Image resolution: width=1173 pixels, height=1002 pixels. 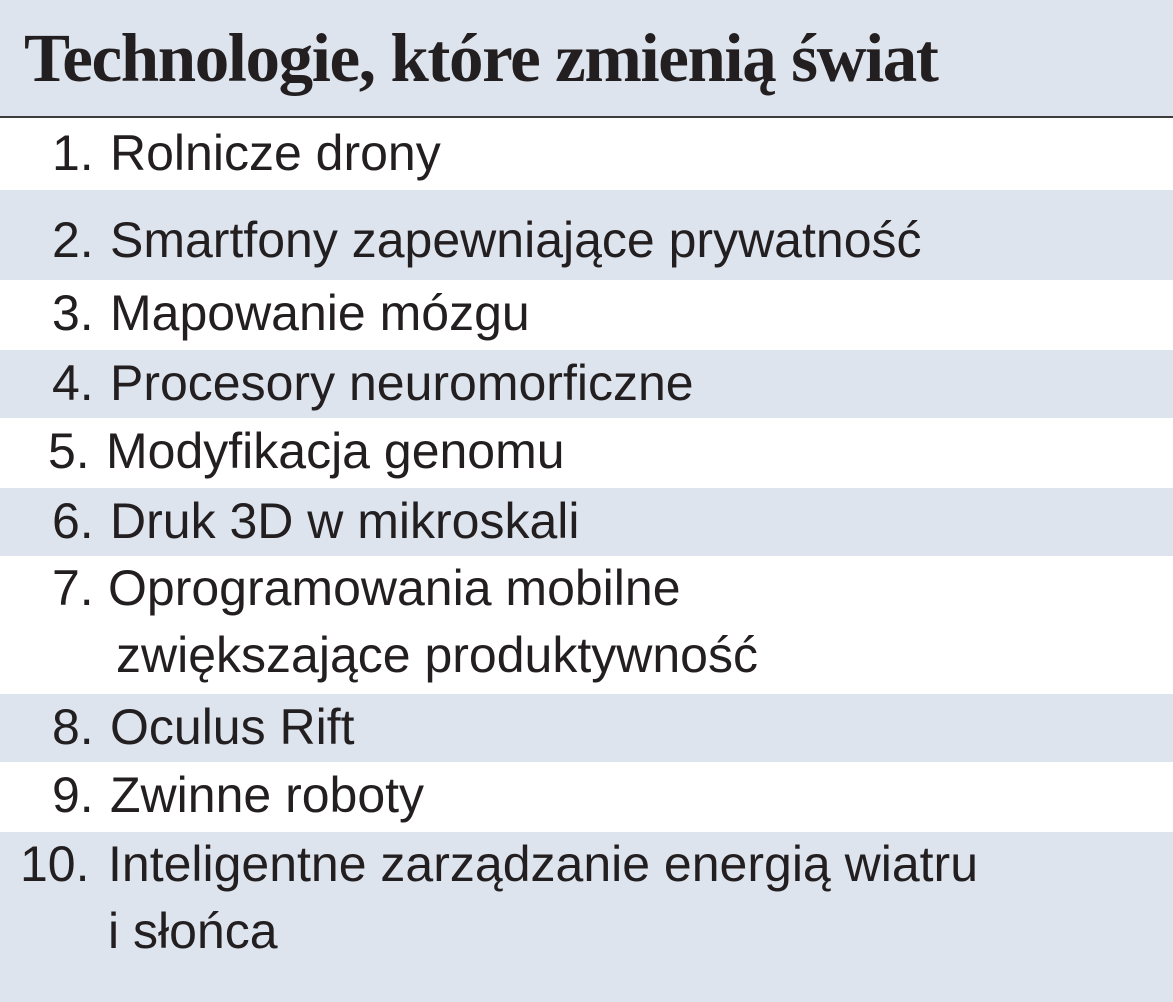 I want to click on item-number: 6., so click(x=73, y=521).